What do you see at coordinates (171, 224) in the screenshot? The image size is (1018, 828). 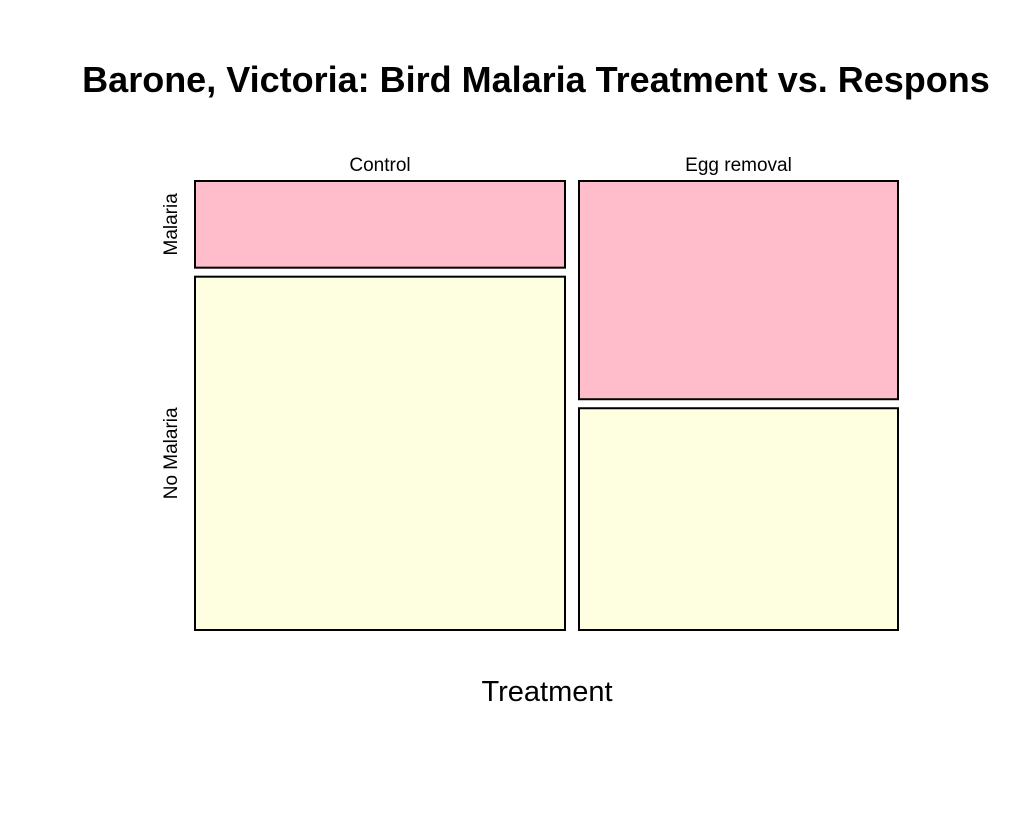 I see `row-label-malaria: Malaria` at bounding box center [171, 224].